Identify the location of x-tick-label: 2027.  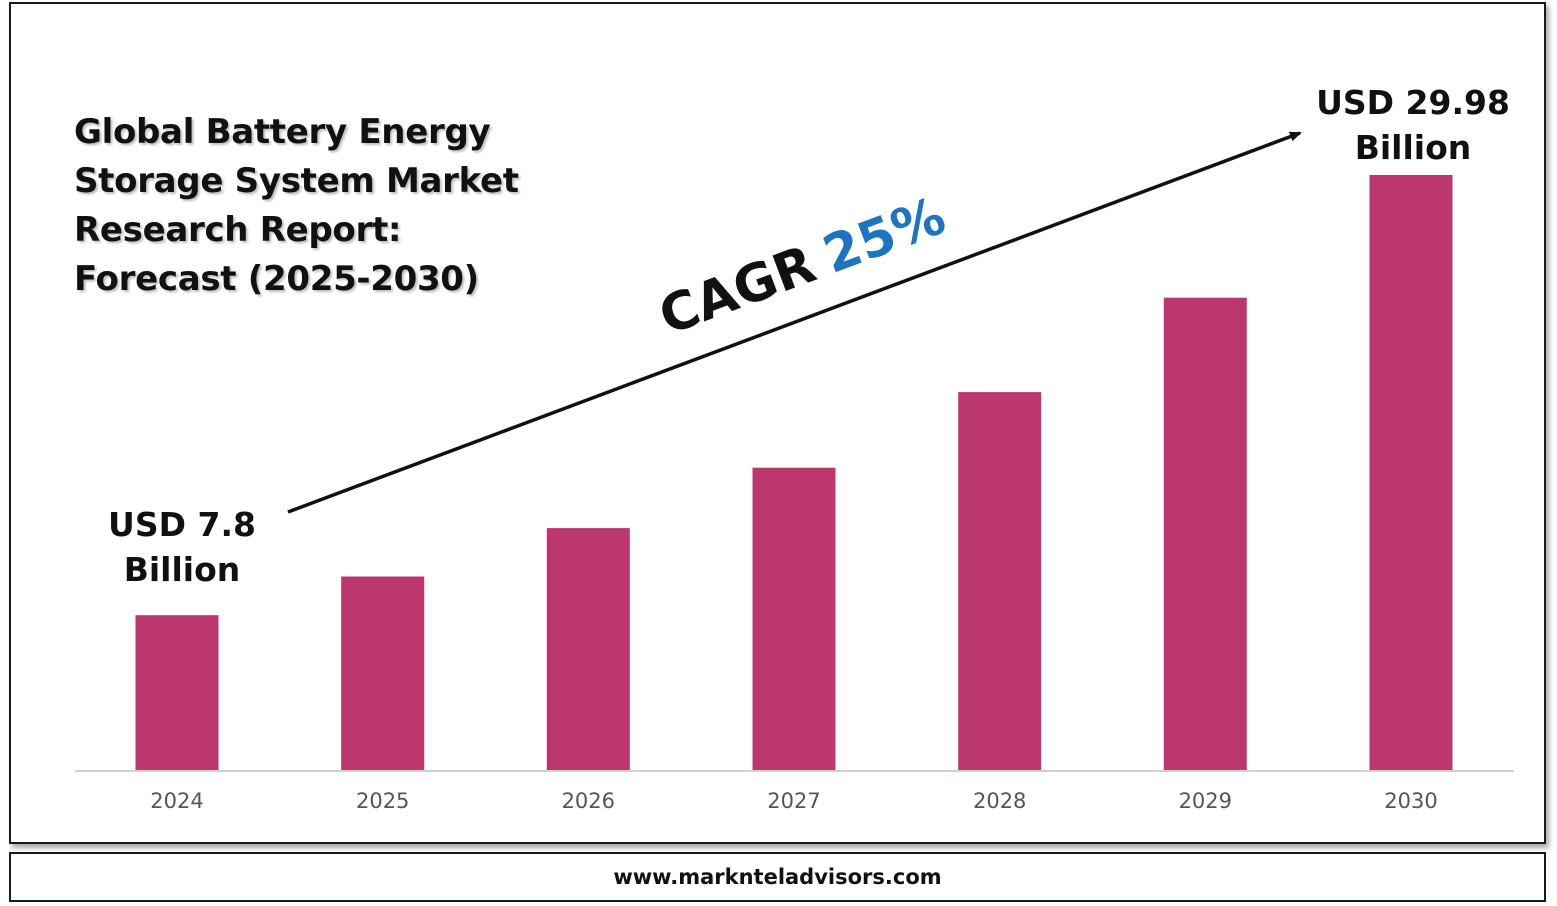
(793, 801).